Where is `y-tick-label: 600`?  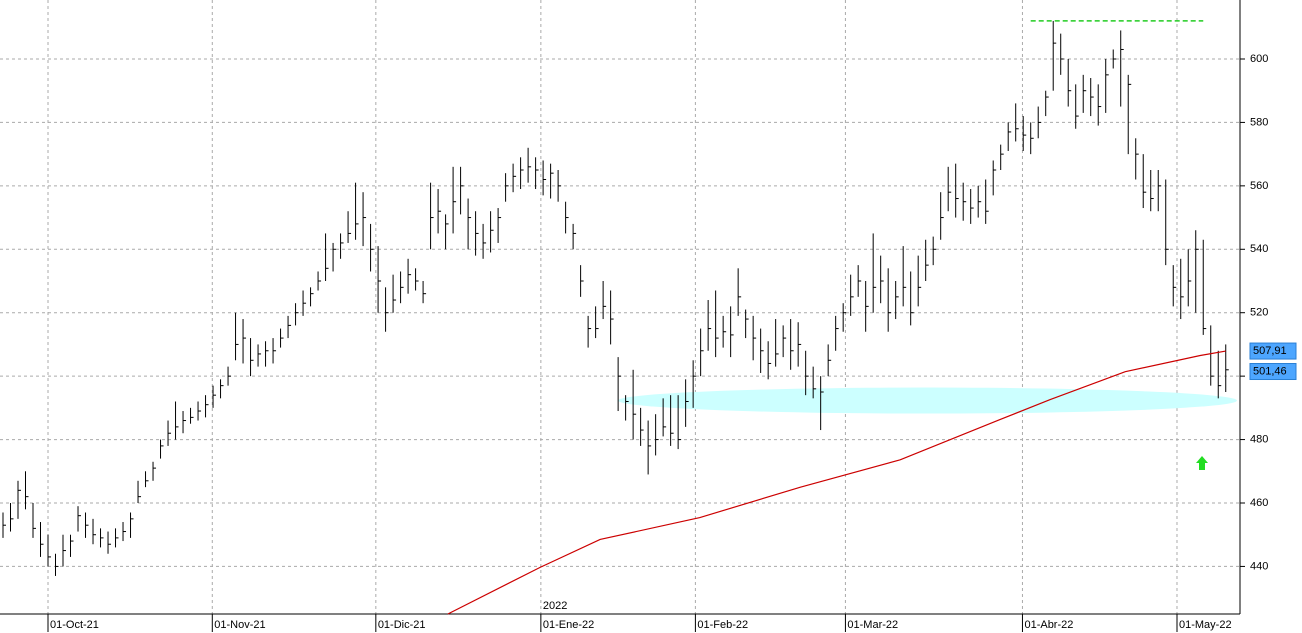 y-tick-label: 600 is located at coordinates (1259, 59).